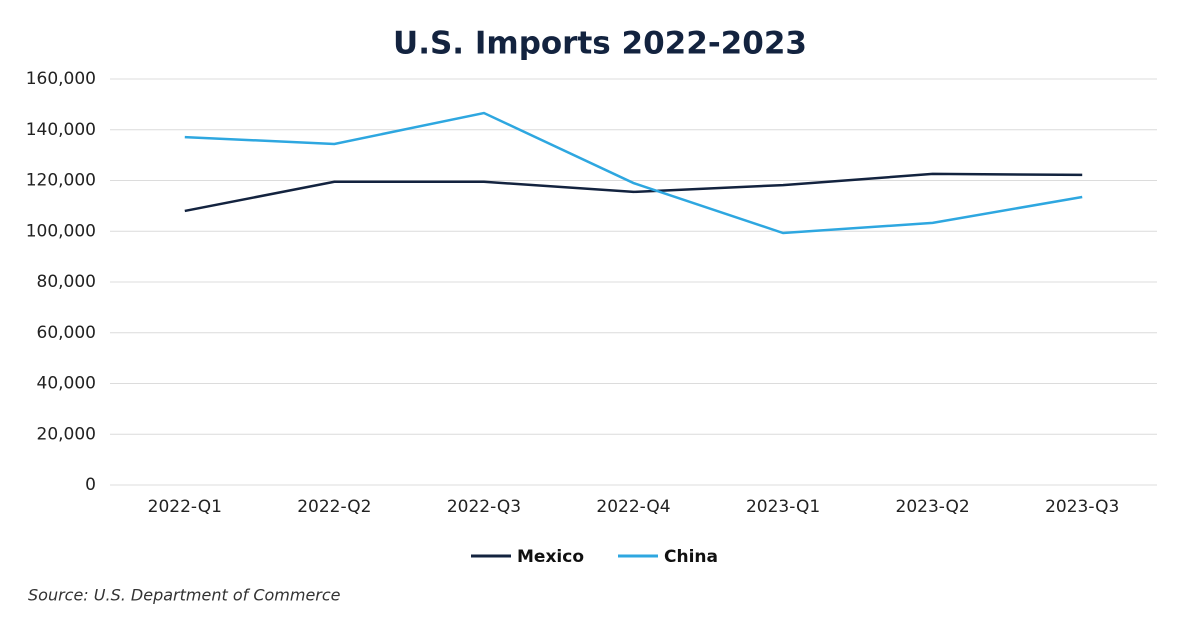 The height and width of the screenshot is (627, 1200). I want to click on y-tick-label: 140,000, so click(61, 130).